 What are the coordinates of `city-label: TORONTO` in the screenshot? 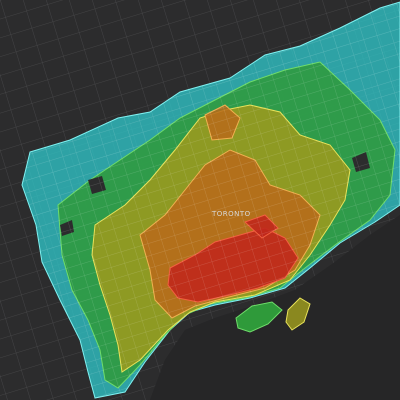 It's located at (231, 214).